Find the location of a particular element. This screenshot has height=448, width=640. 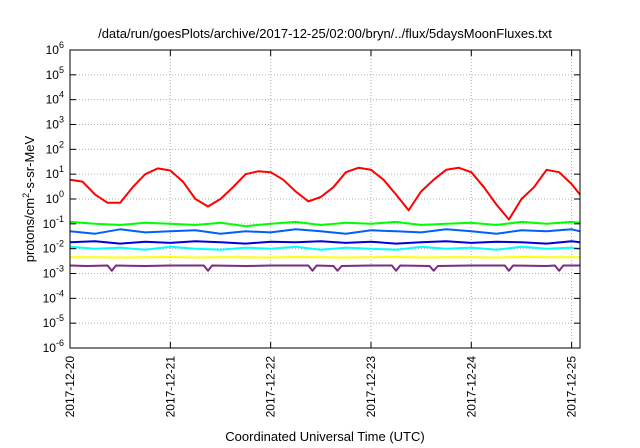

y-tick-exp: -4 is located at coordinates (60, 293).